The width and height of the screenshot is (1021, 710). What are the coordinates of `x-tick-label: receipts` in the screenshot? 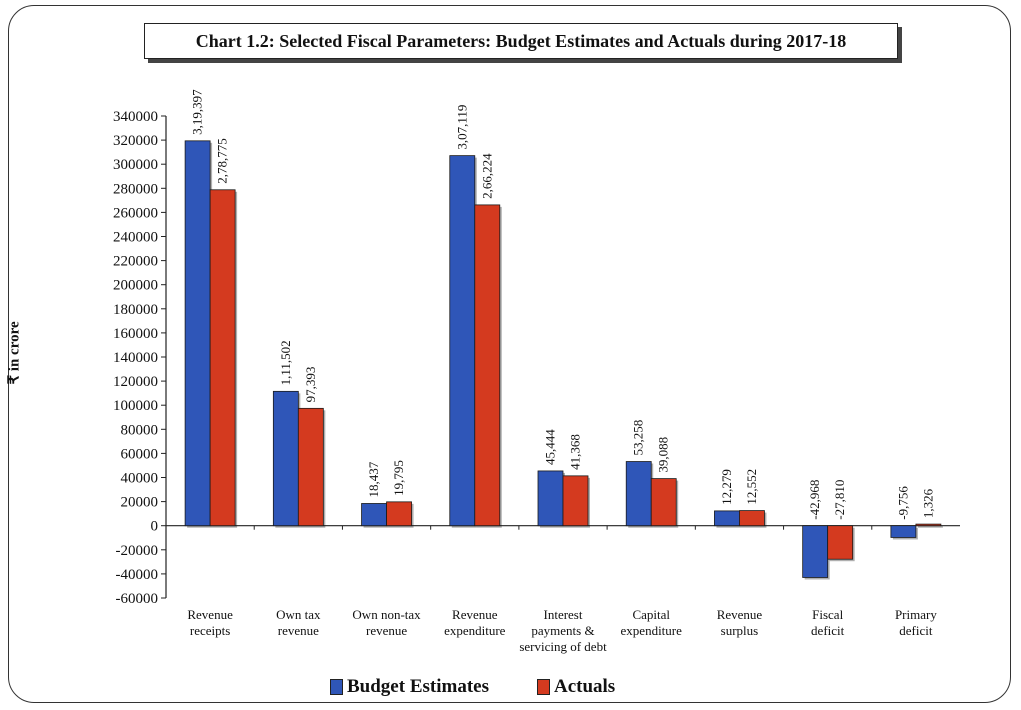 It's located at (210, 630).